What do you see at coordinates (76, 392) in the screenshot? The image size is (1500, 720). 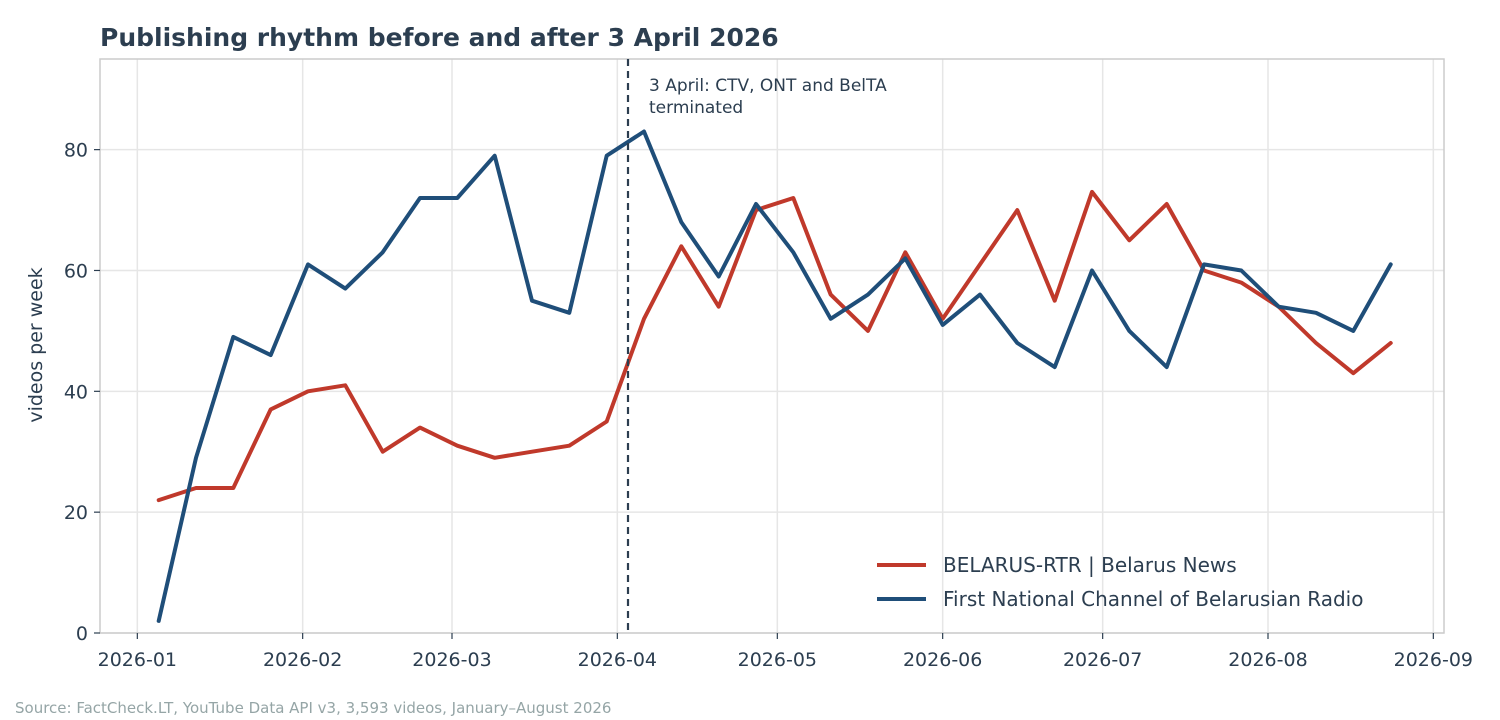 I see `y-tick-label: 40` at bounding box center [76, 392].